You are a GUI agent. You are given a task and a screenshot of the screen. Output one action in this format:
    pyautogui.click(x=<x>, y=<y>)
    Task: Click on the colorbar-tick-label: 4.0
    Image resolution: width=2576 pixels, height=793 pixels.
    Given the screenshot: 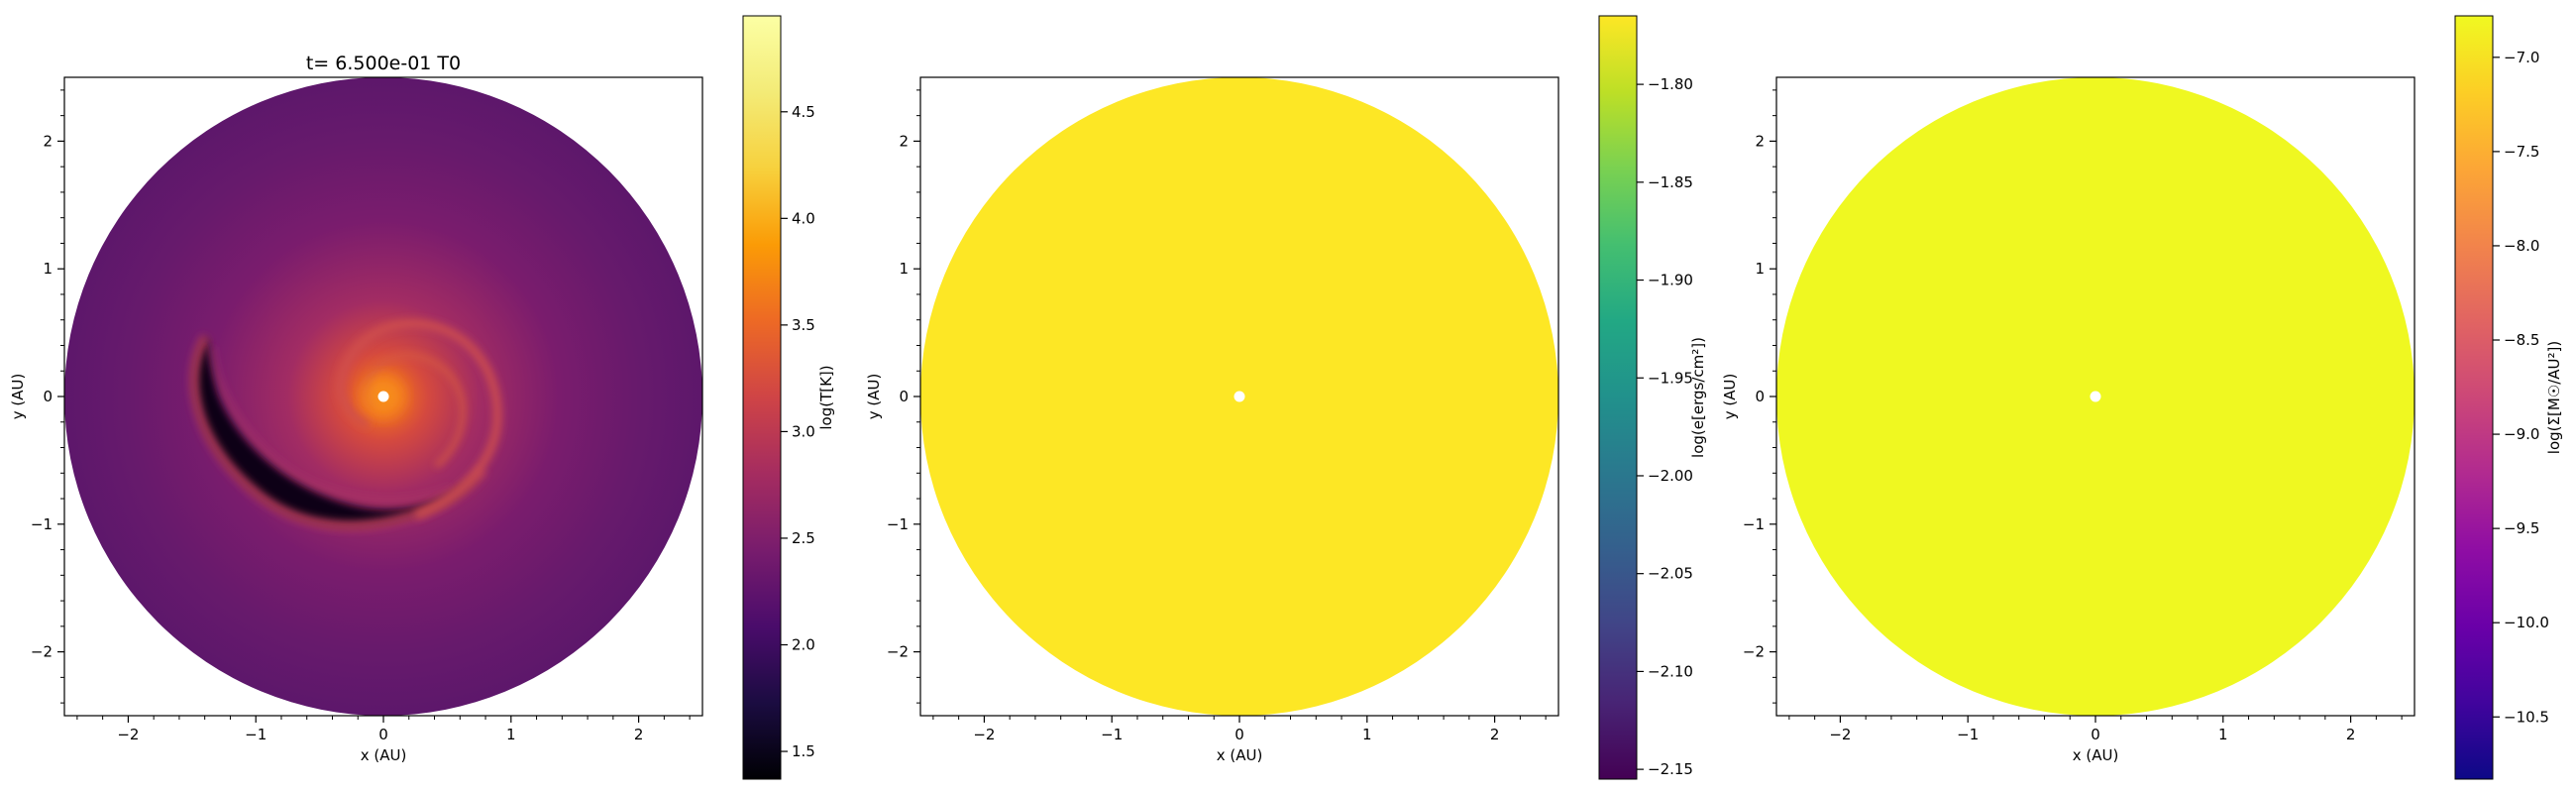 What is the action you would take?
    pyautogui.click(x=803, y=218)
    